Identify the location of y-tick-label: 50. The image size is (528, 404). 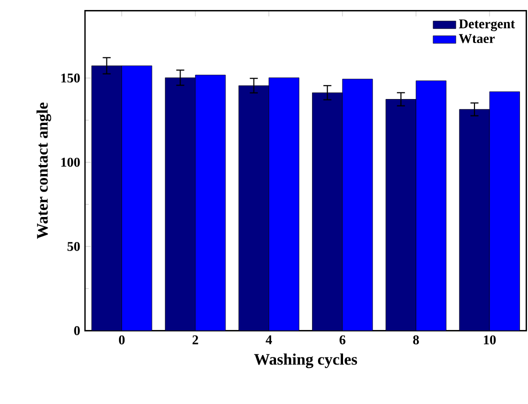
(74, 246).